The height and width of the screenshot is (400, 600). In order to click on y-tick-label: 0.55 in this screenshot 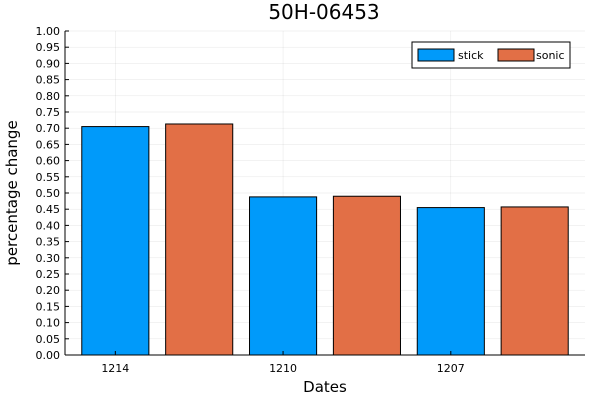, I will do `click(48, 177)`.